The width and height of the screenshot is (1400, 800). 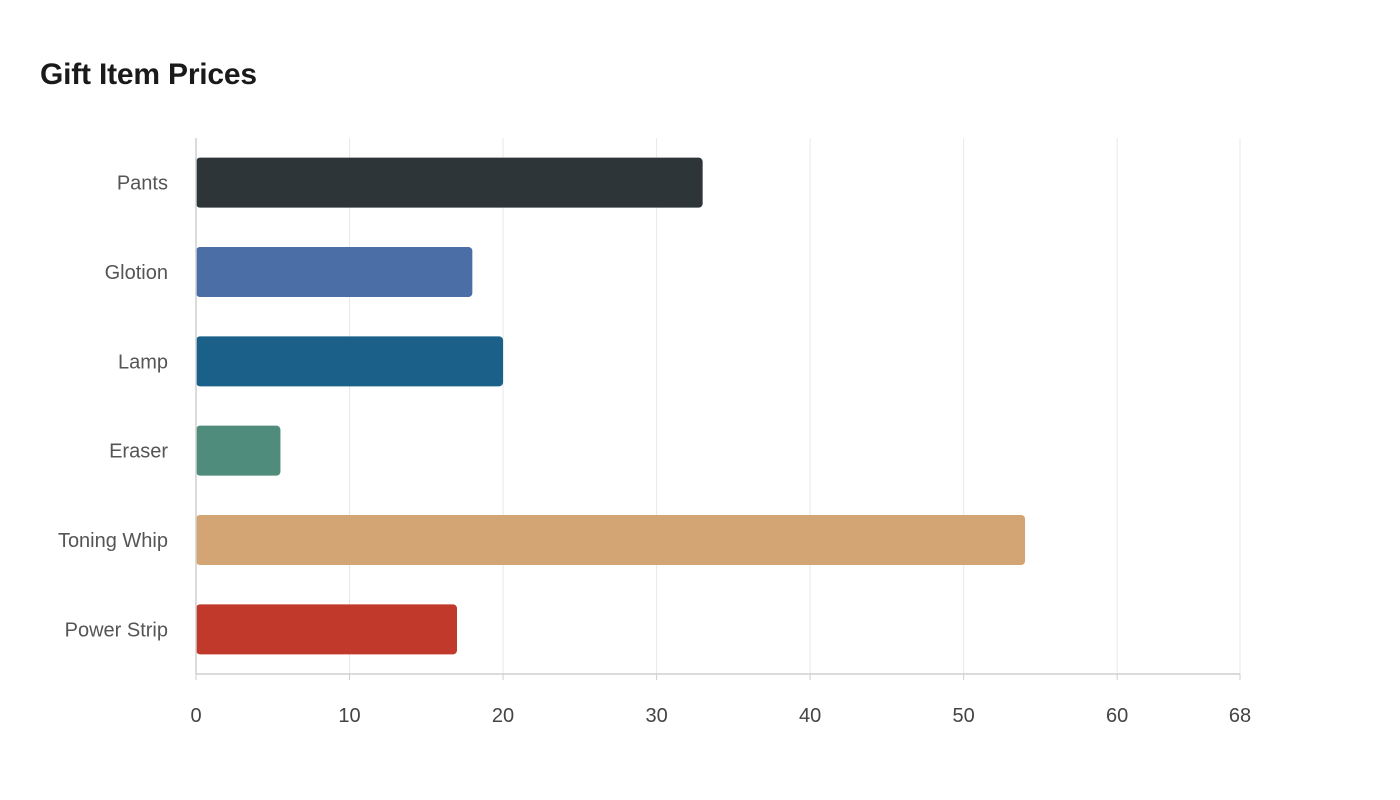 I want to click on category-label: Eraser, so click(x=138, y=452).